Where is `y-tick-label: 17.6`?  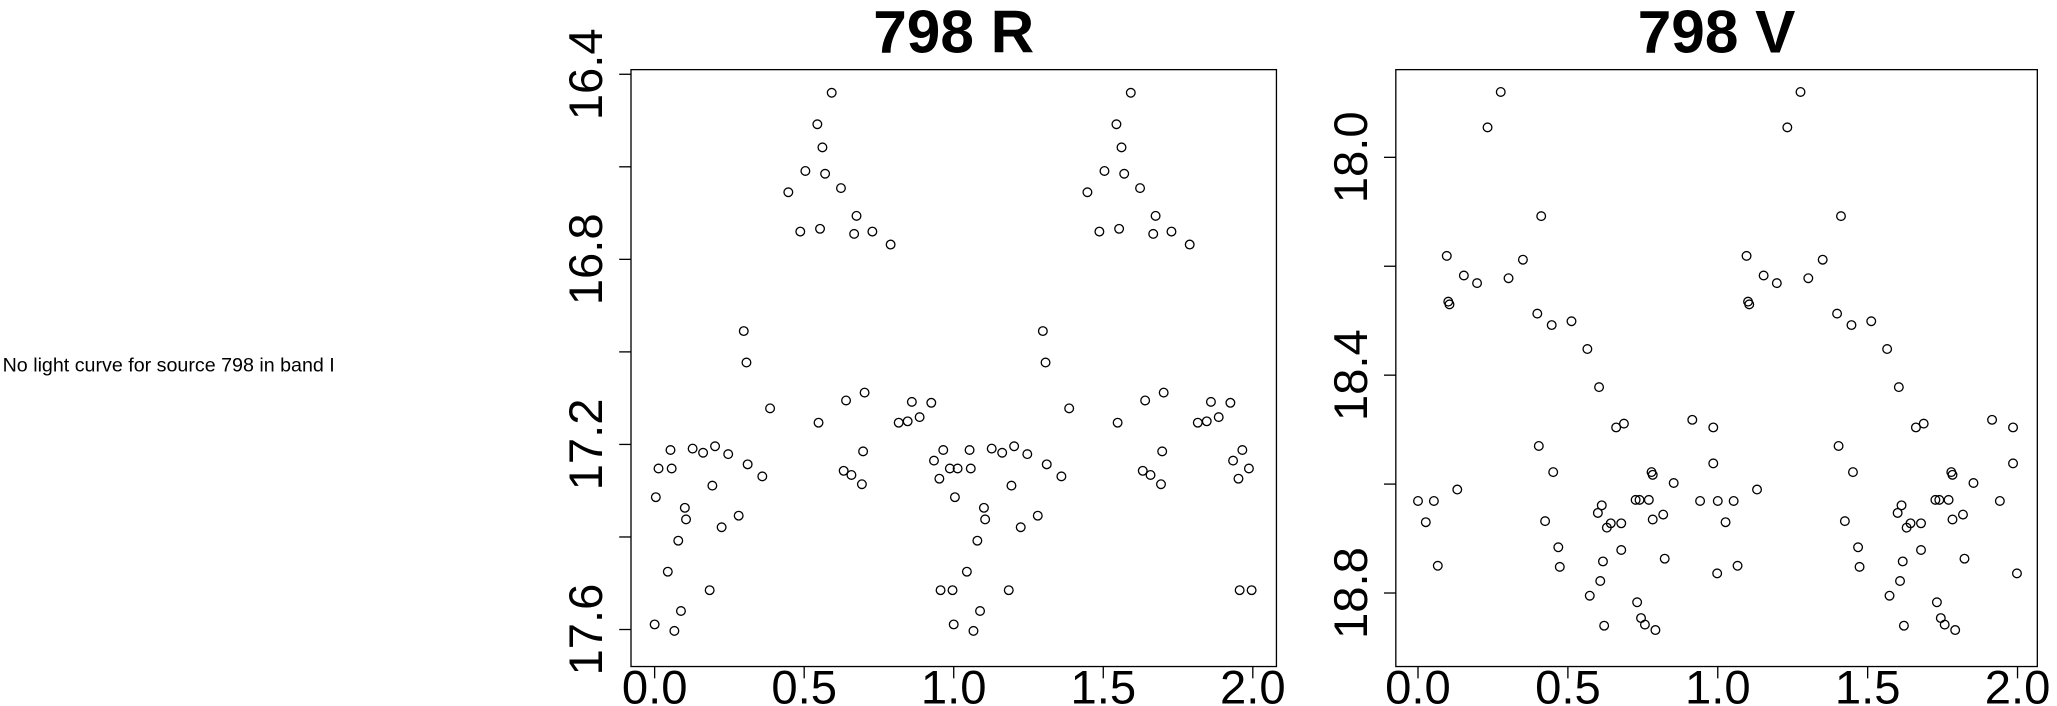
y-tick-label: 17.6 is located at coordinates (586, 630).